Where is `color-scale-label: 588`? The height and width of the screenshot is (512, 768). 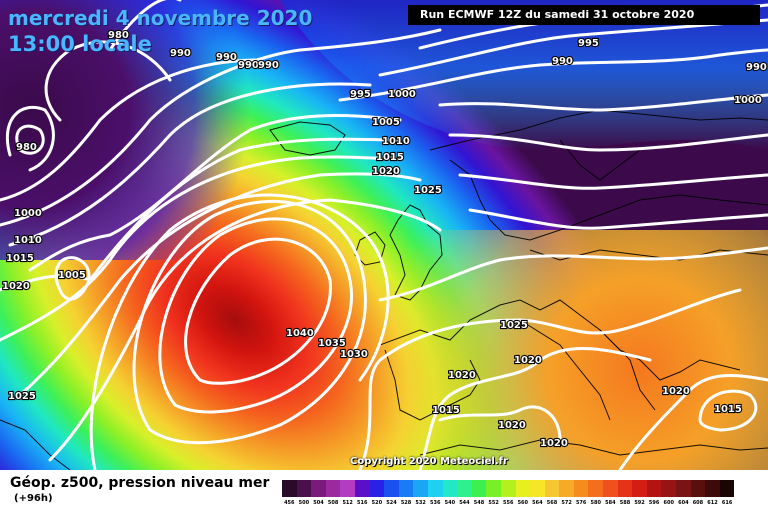
color-scale-label: 588 is located at coordinates (625, 503).